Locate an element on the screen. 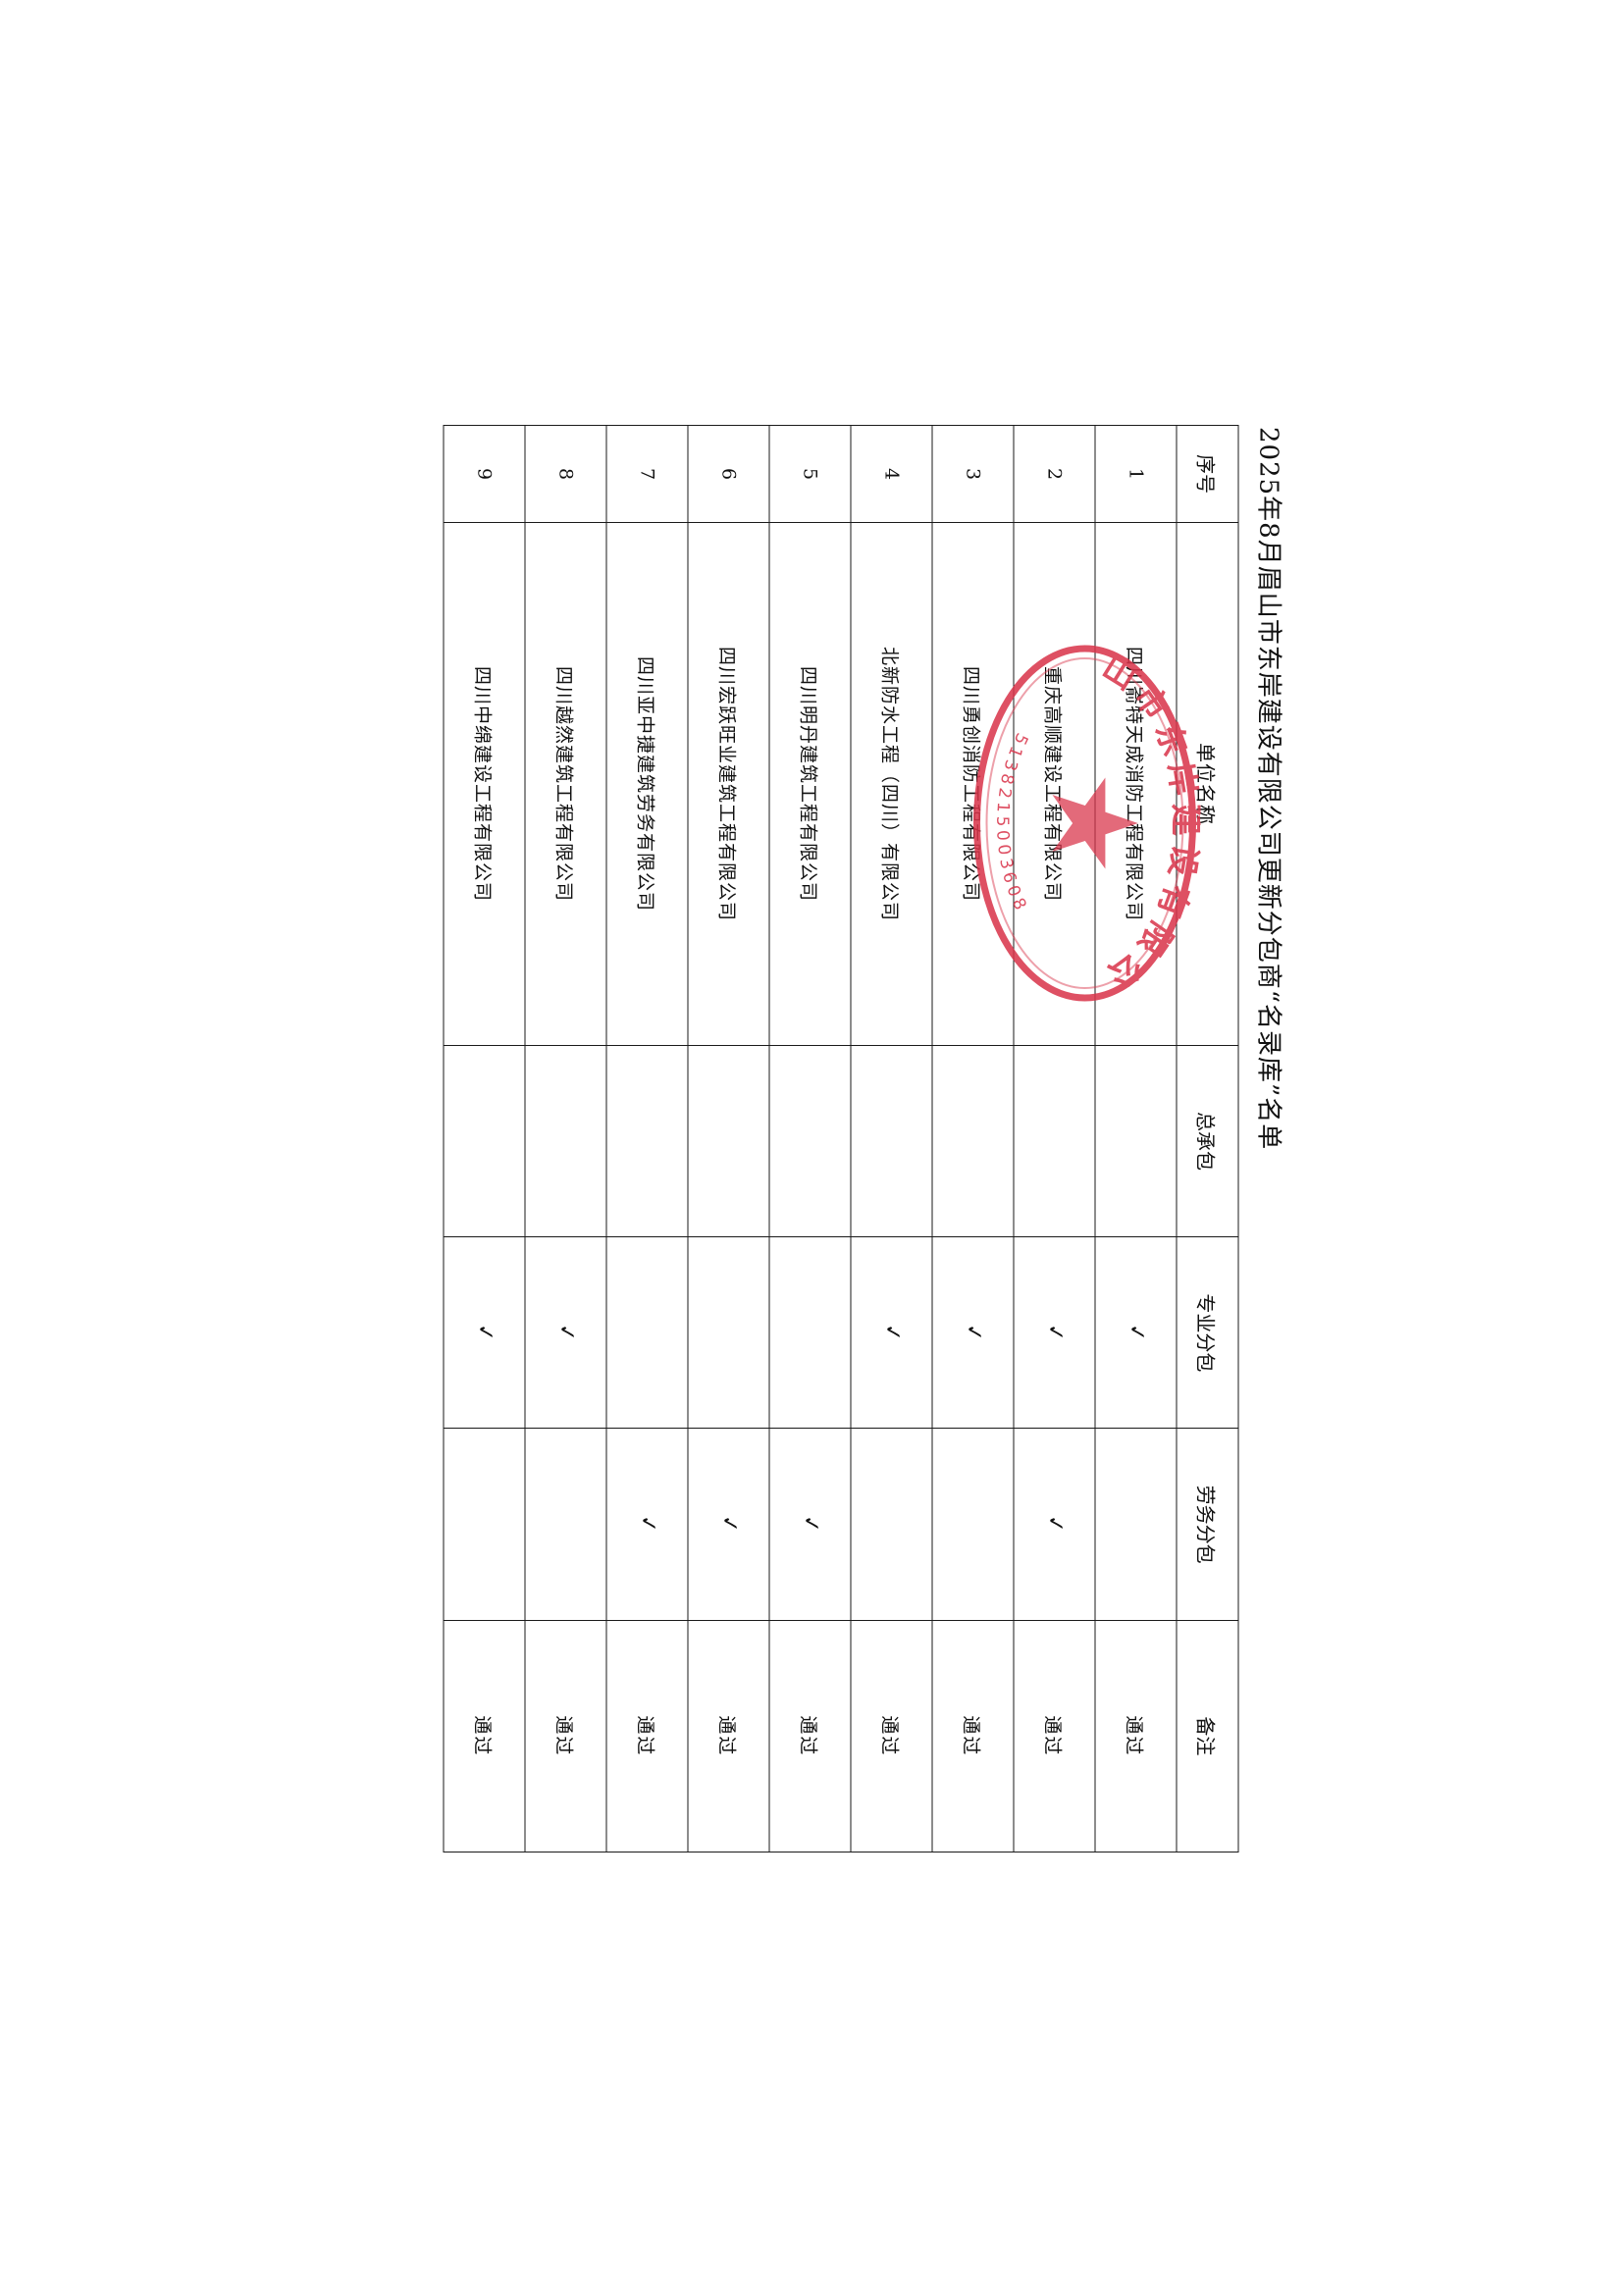  cell-company-name: 四川亚中捷建筑劳务有限公司 is located at coordinates (647, 784).